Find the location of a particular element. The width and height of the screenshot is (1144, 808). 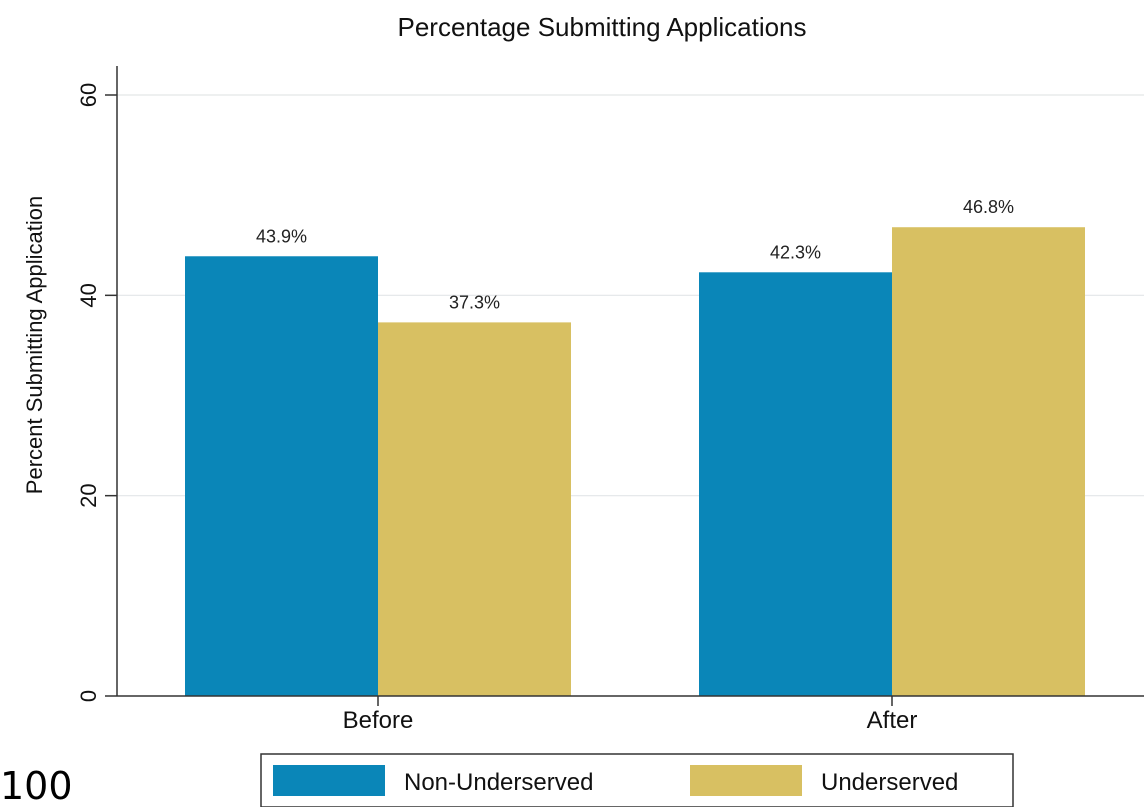

legend: Non-Underserved Underserved is located at coordinates (637, 780).